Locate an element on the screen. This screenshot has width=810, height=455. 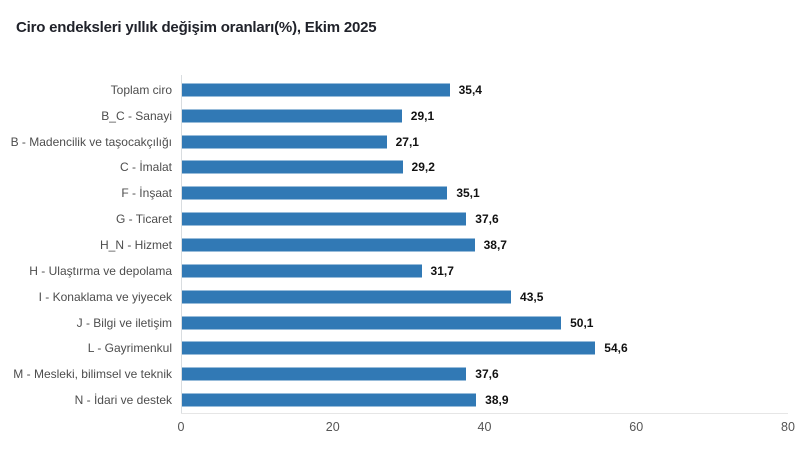
plot-cell: 50,1 is located at coordinates (484, 323).